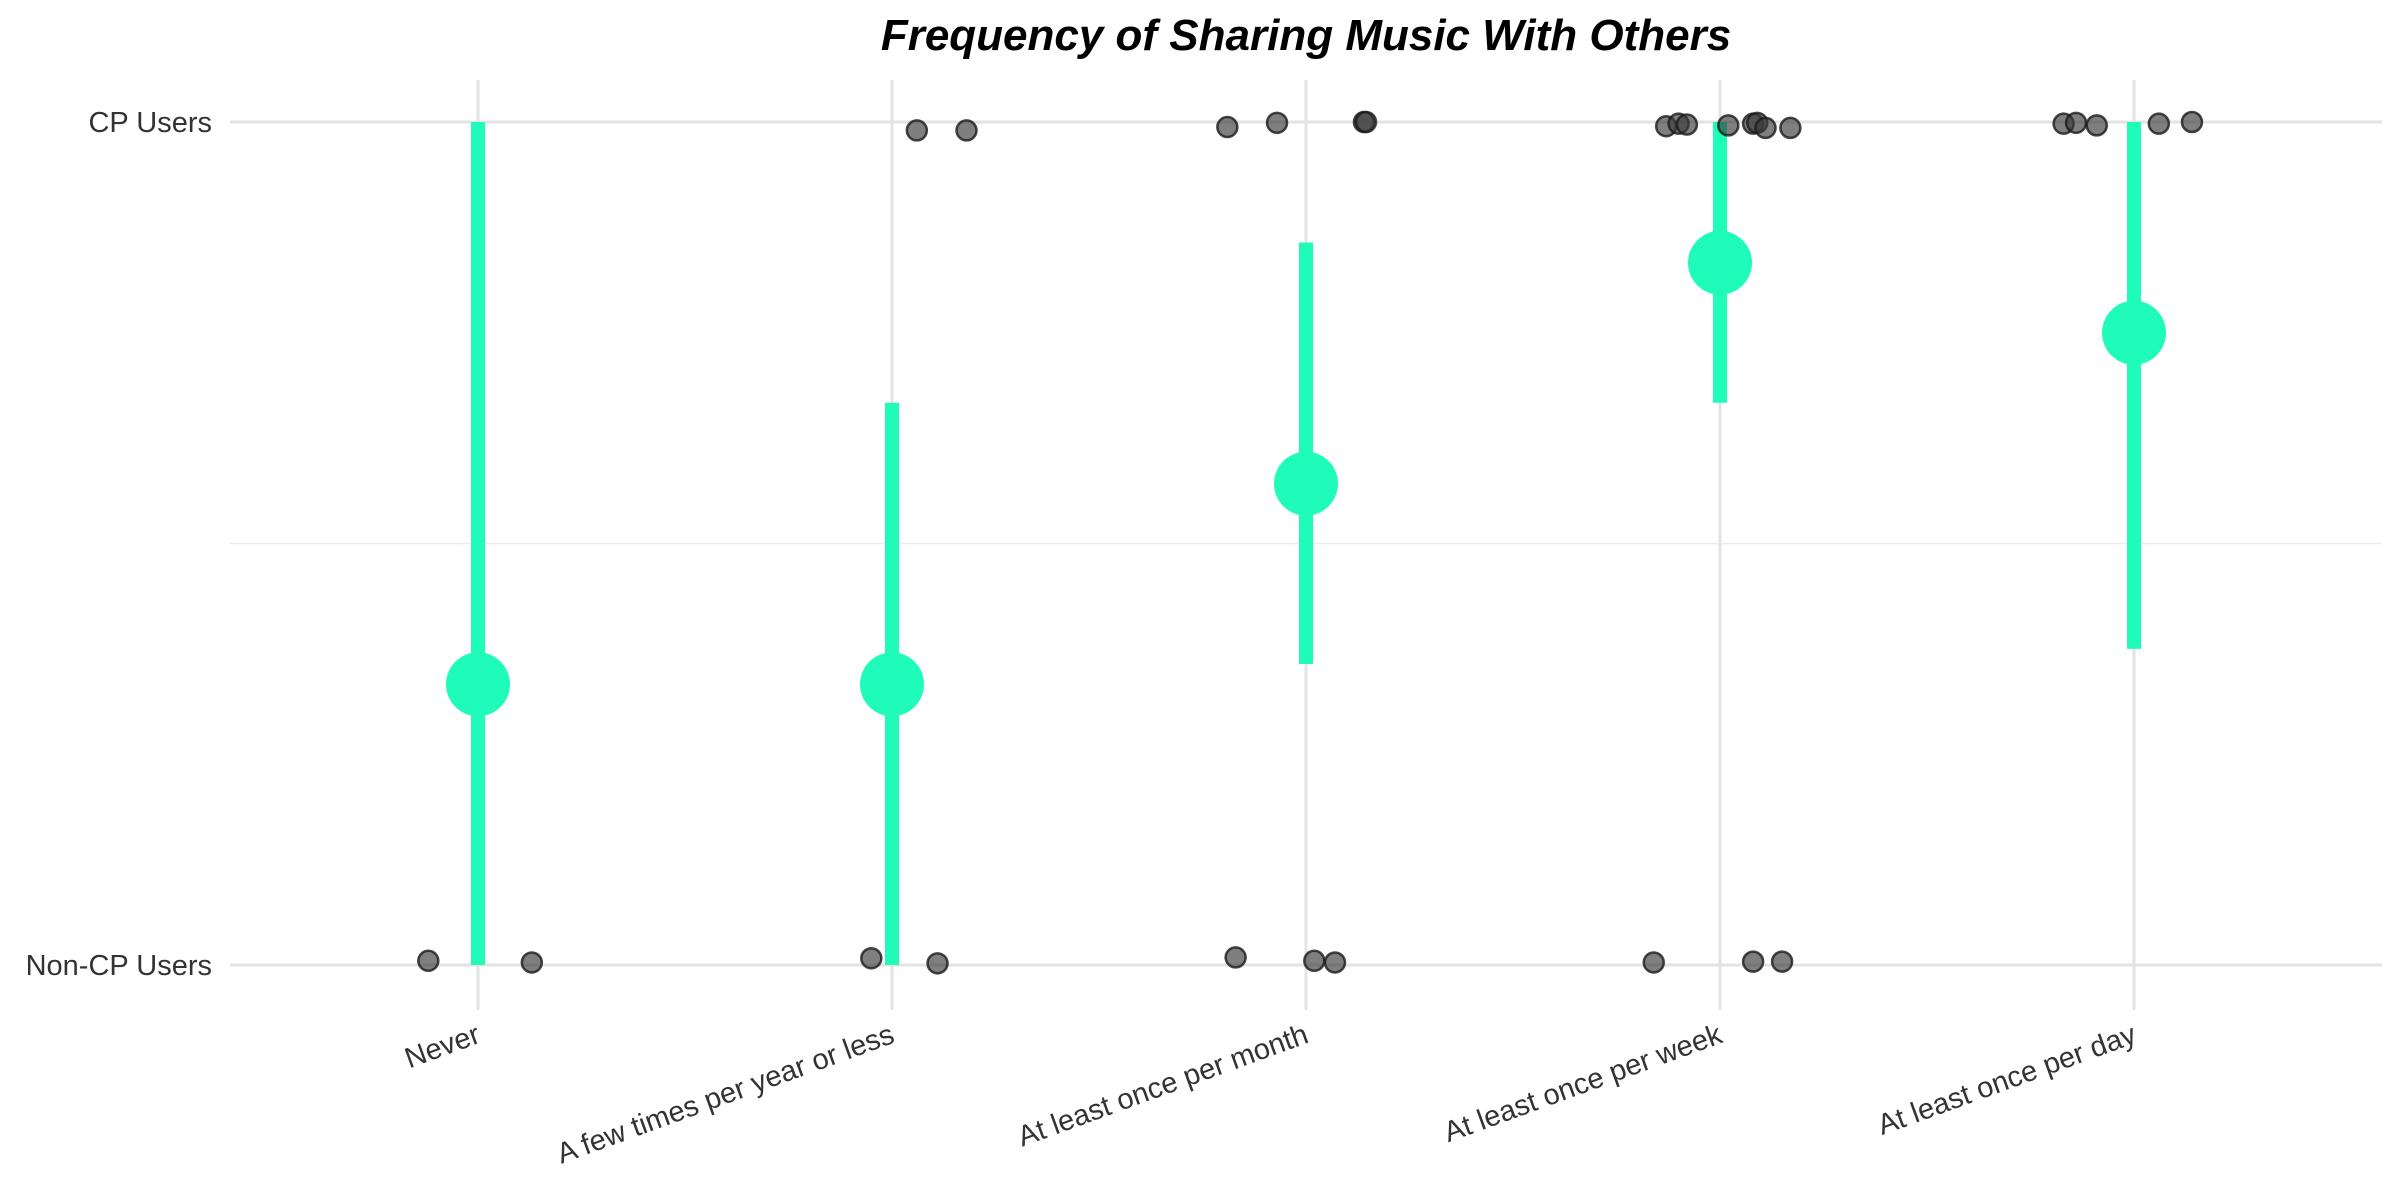  I want to click on x-tick-label: At least once per day, so click(2006, 1079).